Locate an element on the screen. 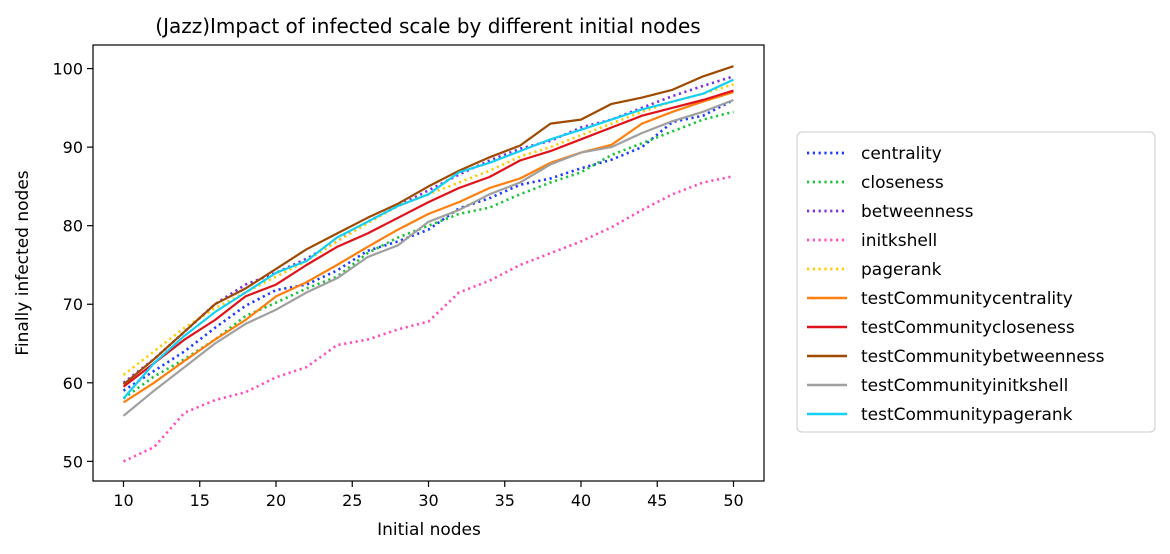  x-tick-label: 35 is located at coordinates (505, 500).